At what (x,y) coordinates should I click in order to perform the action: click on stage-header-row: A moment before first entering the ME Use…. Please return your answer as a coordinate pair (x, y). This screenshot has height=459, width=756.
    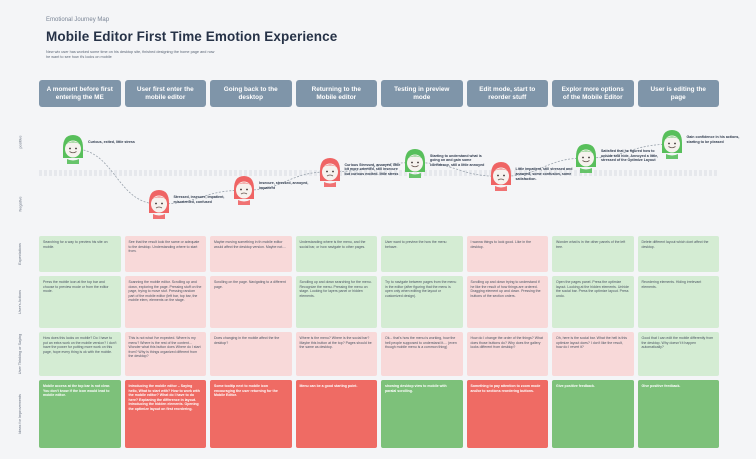
    Looking at the image, I should click on (379, 93).